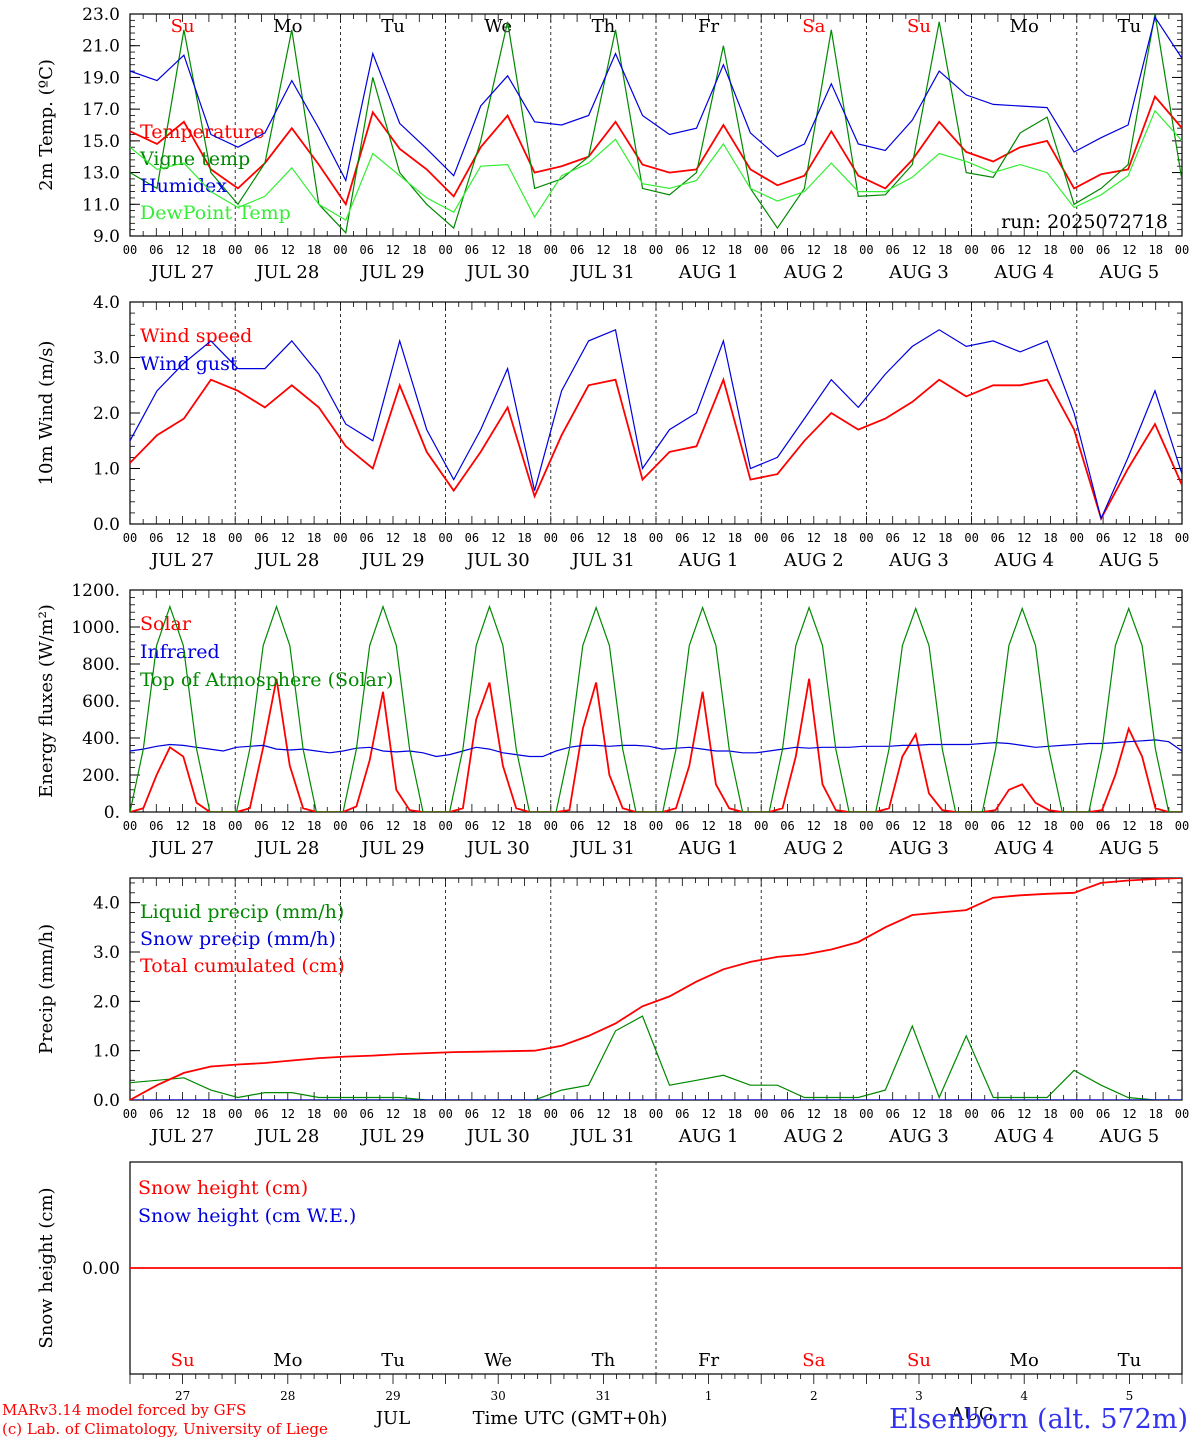  What do you see at coordinates (46, 125) in the screenshot?
I see `y-axis-label: 2m Temp. (ºC)` at bounding box center [46, 125].